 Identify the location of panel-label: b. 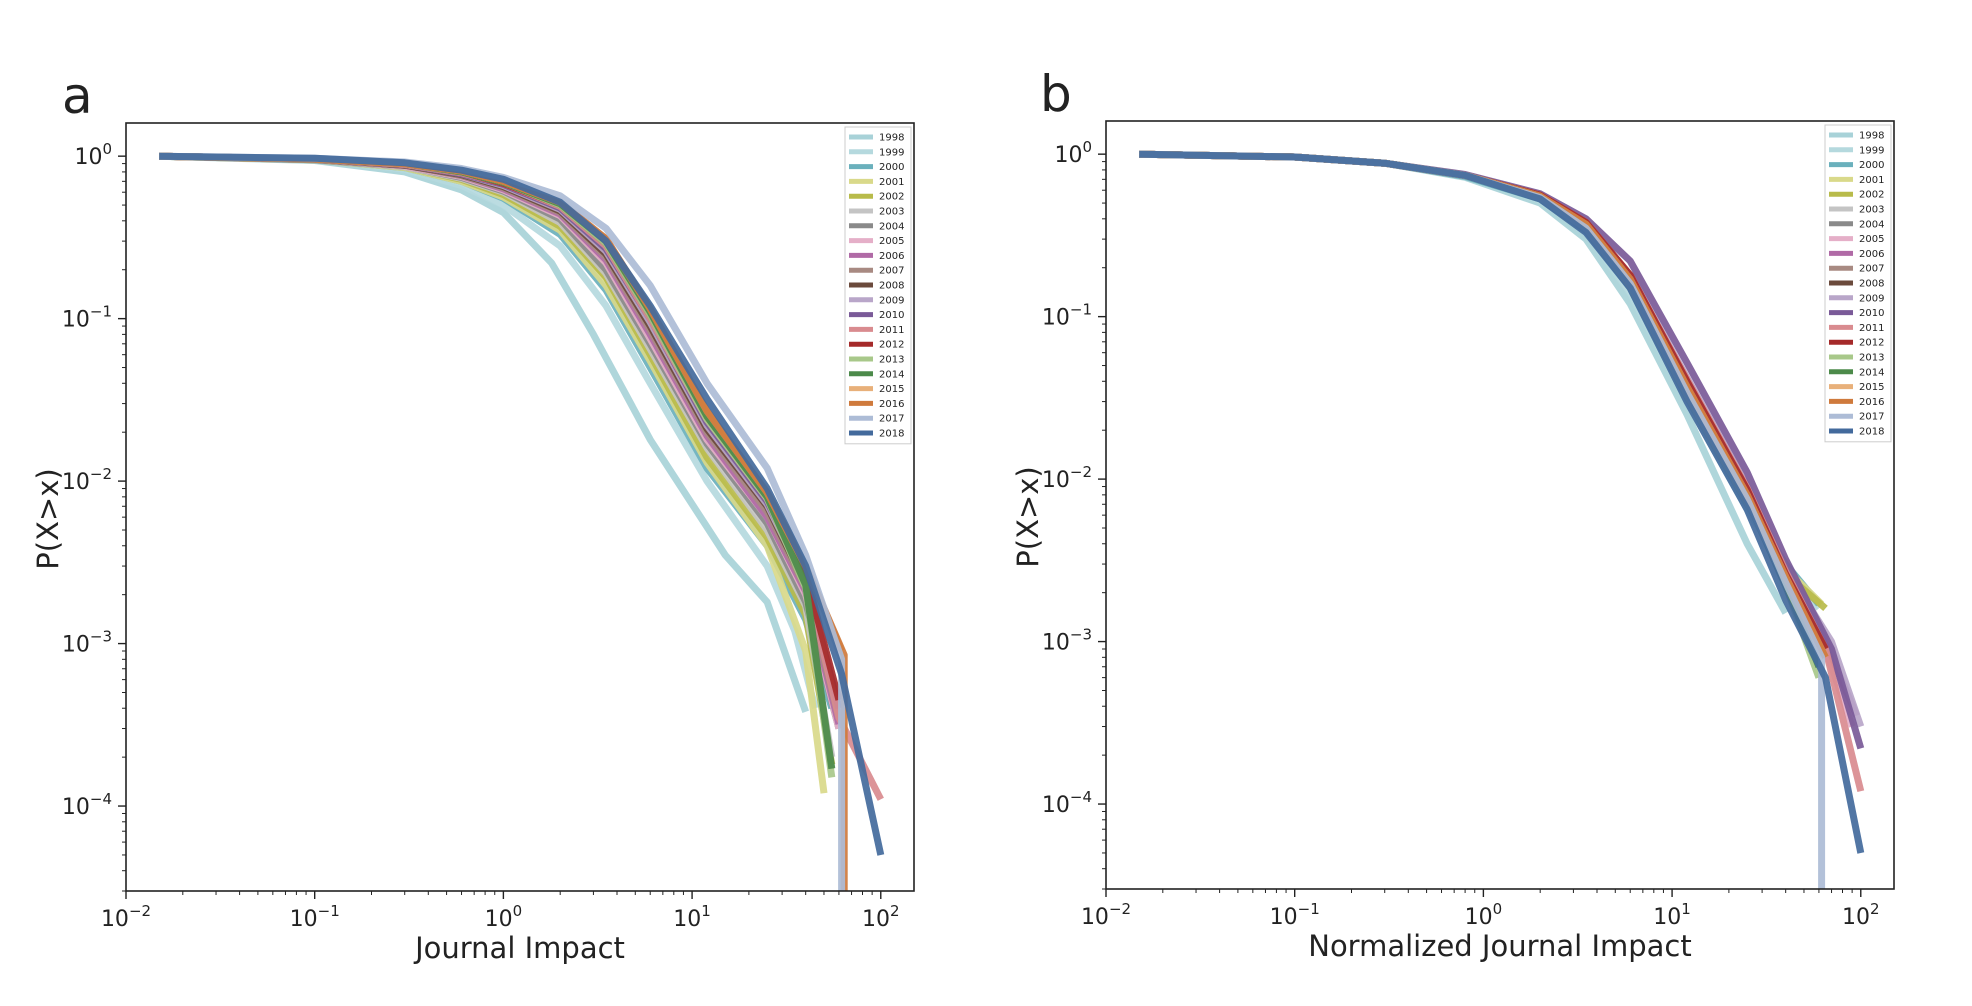
(1056, 94).